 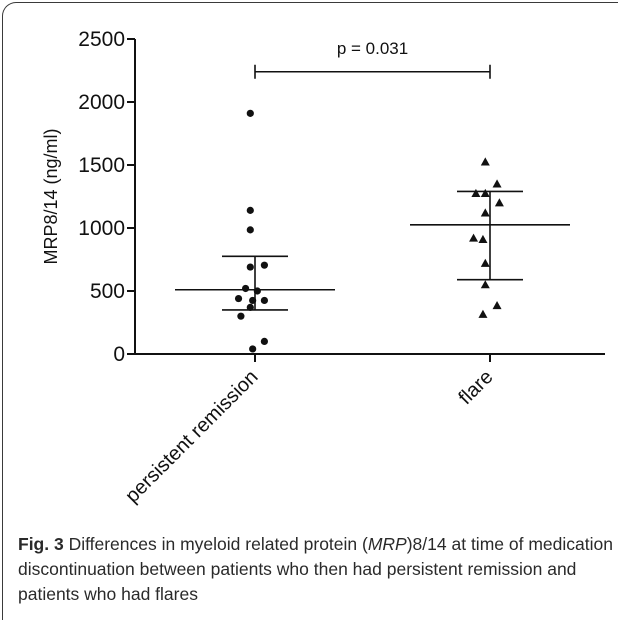 What do you see at coordinates (101, 228) in the screenshot?
I see `y-tick-label: 1000` at bounding box center [101, 228].